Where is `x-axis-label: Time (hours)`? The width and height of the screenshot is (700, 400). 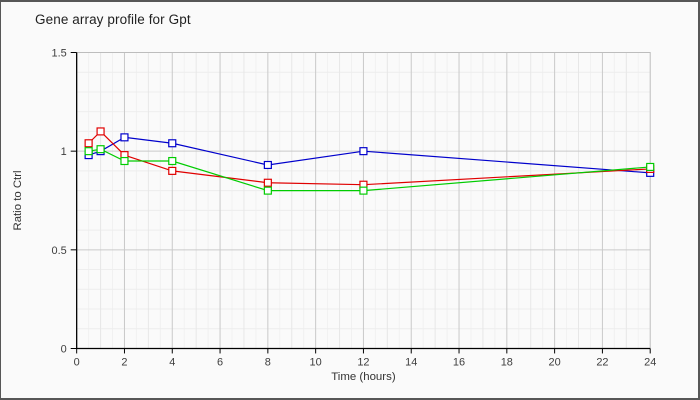
x-axis-label: Time (hours) is located at coordinates (363, 377).